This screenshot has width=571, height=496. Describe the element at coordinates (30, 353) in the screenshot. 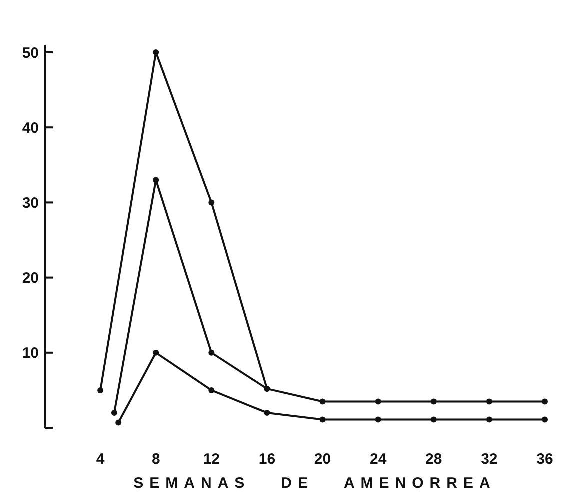

I see `y-tick-label: 10` at that location.